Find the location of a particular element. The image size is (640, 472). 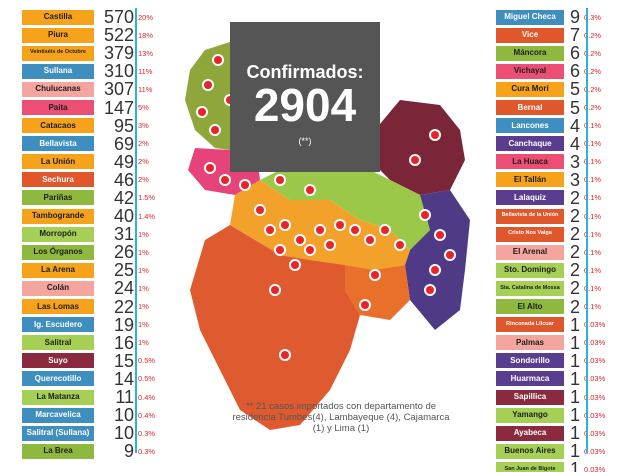

district-name: Sta. Catalina de Mossa is located at coordinates (530, 288).